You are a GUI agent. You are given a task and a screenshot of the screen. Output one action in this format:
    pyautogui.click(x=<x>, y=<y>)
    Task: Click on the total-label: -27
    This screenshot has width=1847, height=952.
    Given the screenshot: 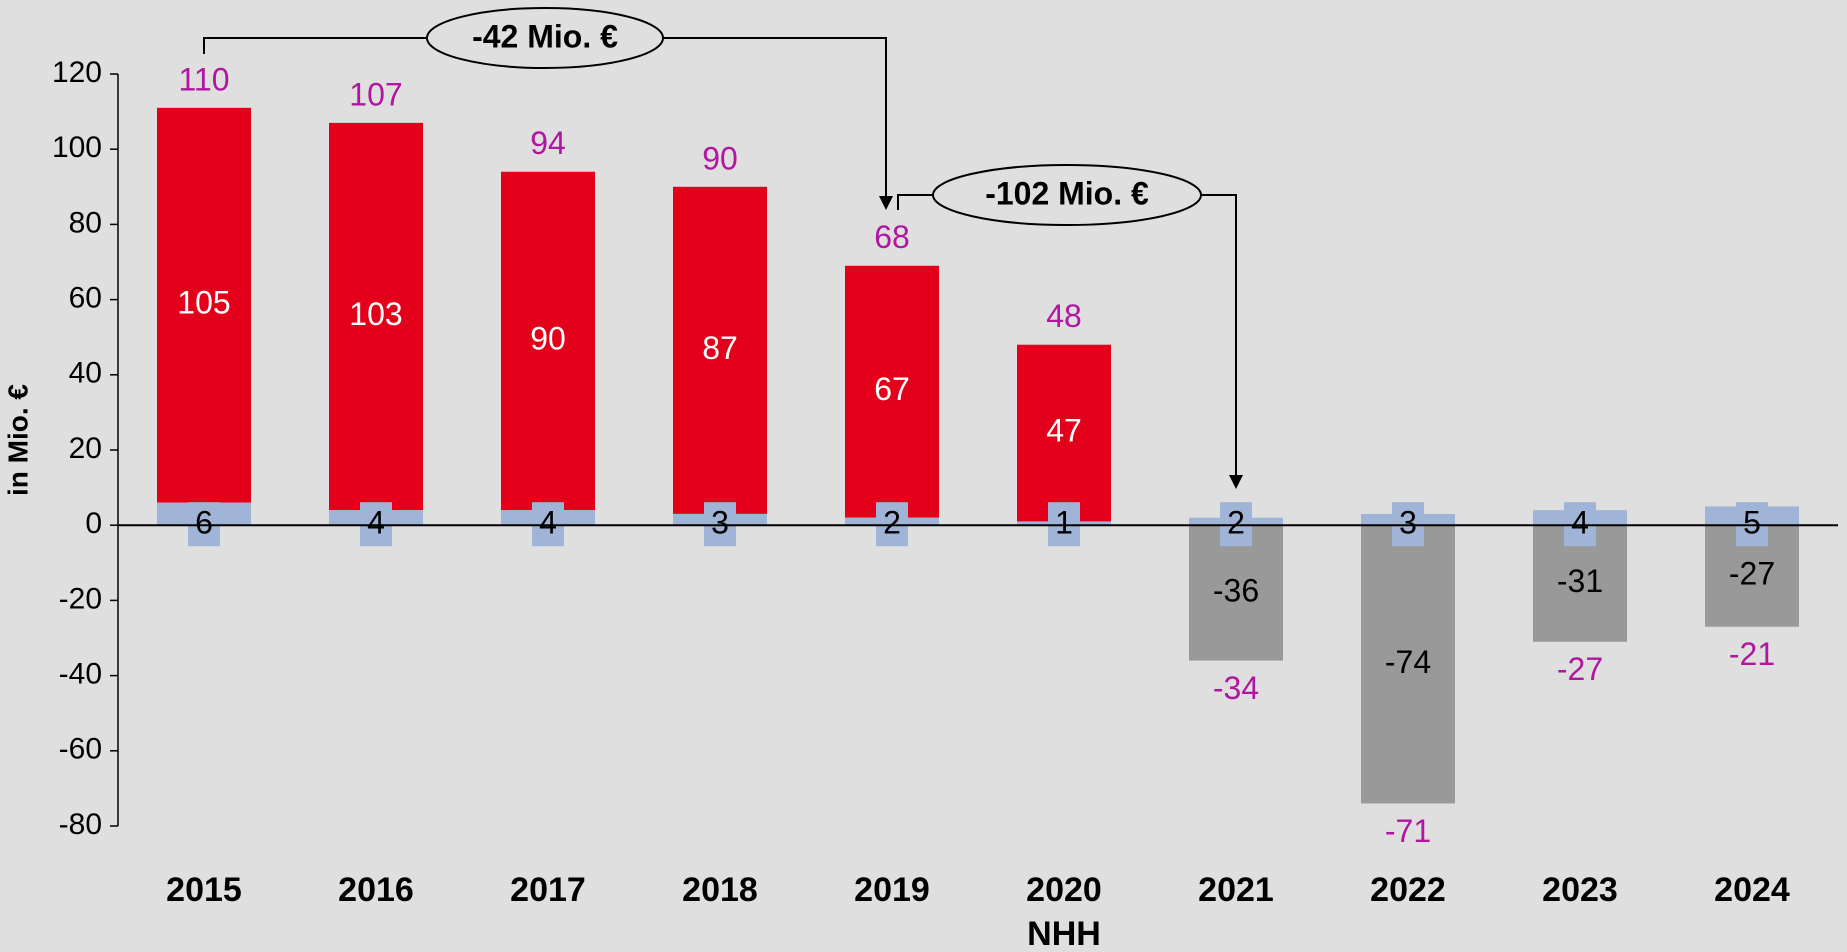 What is the action you would take?
    pyautogui.click(x=1580, y=669)
    